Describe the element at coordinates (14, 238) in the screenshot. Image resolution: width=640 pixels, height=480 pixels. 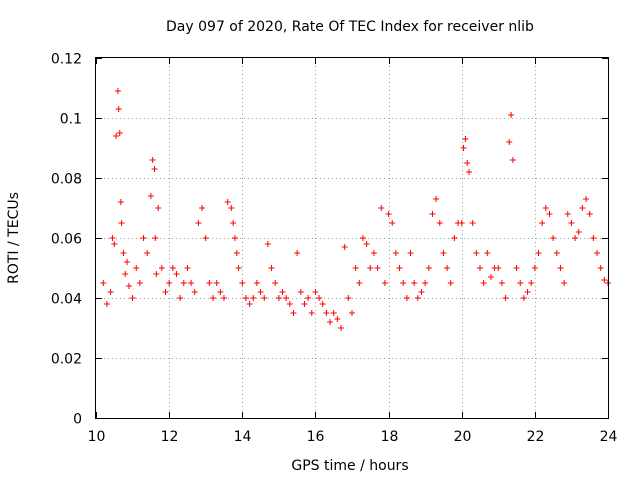
I see `y-axis-label: ROTI / TECUs` at that location.